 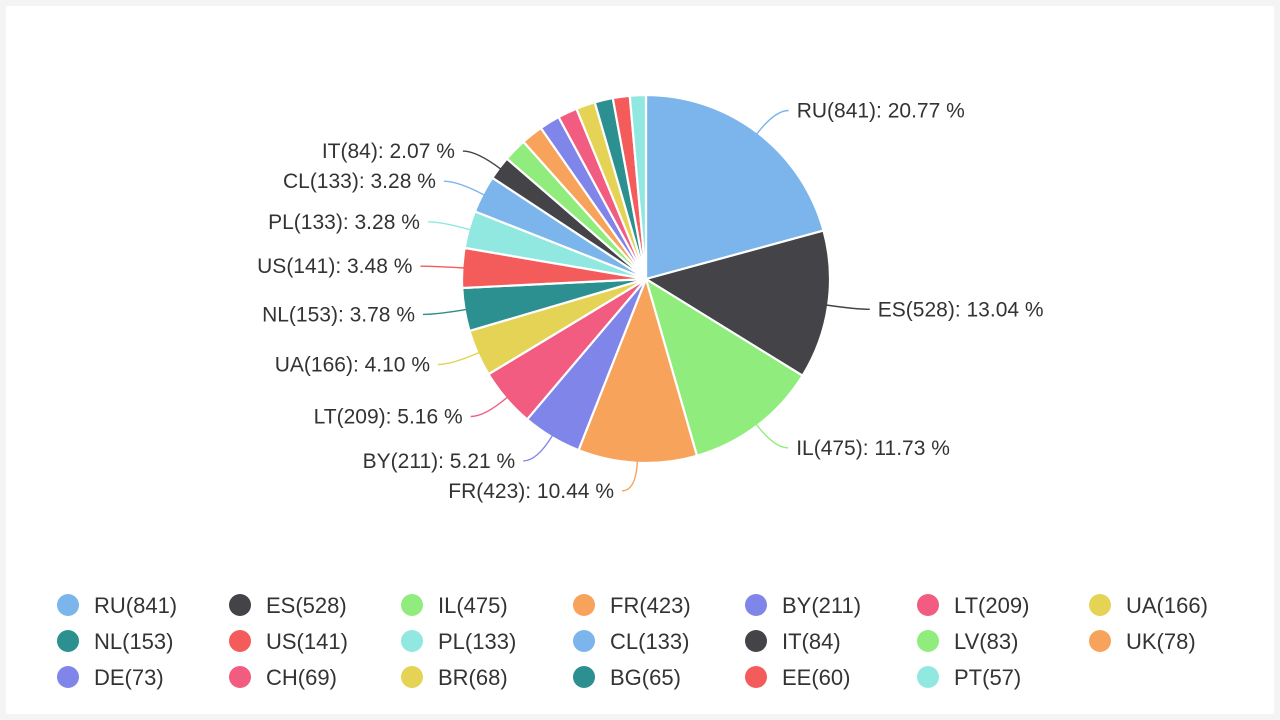 I want to click on legend-item-us: US(141), so click(x=288, y=641).